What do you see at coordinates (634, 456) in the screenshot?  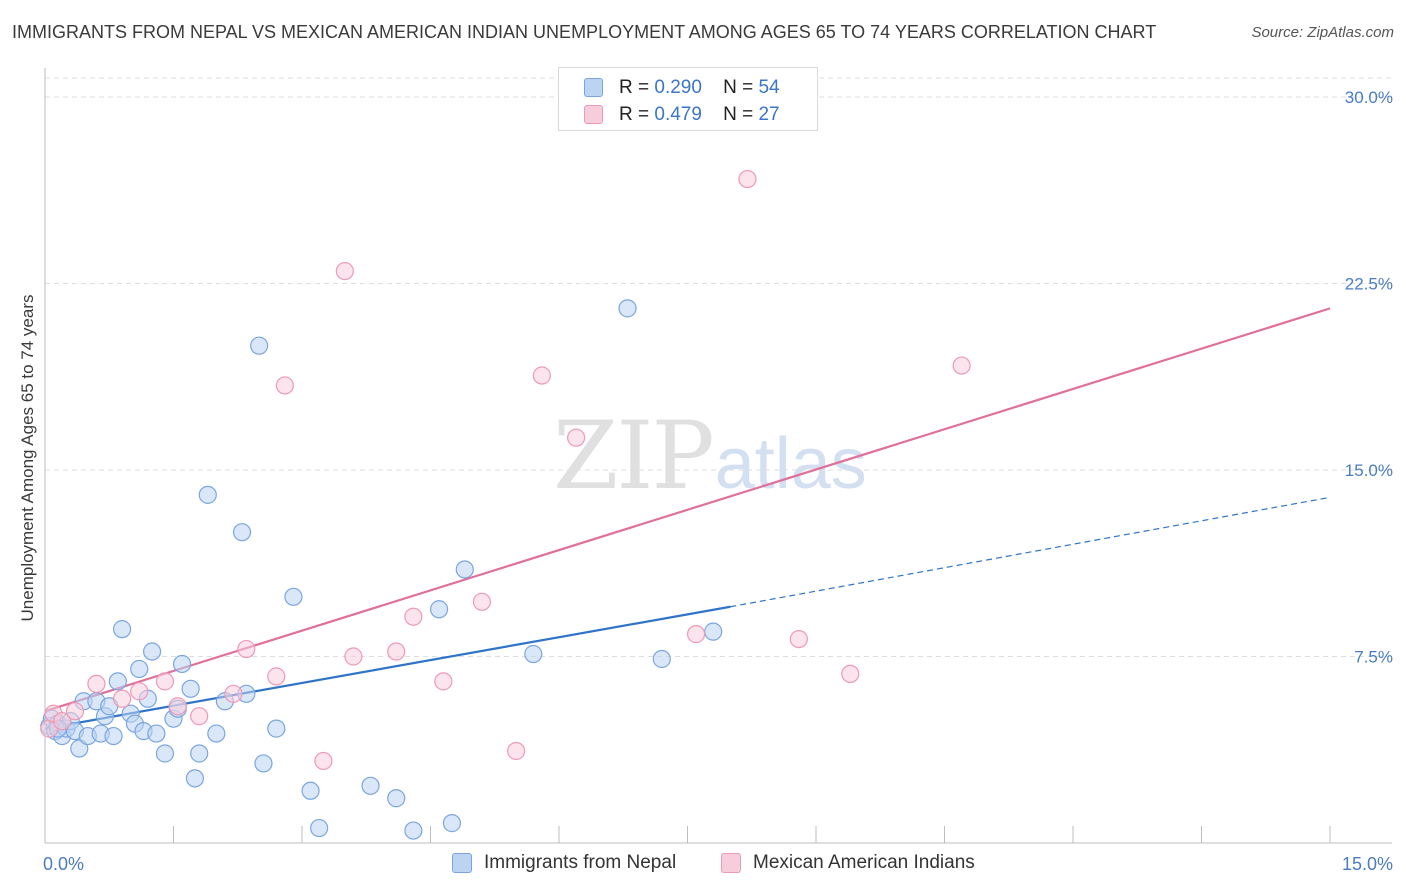 I see `watermark-zip: ZIP` at bounding box center [634, 456].